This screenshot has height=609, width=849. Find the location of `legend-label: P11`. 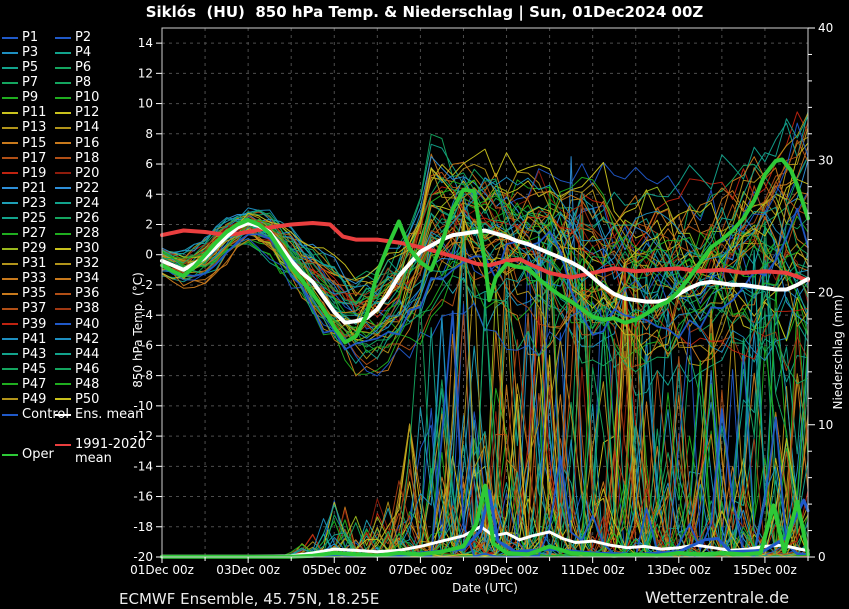

legend-label: P11 is located at coordinates (34, 113).